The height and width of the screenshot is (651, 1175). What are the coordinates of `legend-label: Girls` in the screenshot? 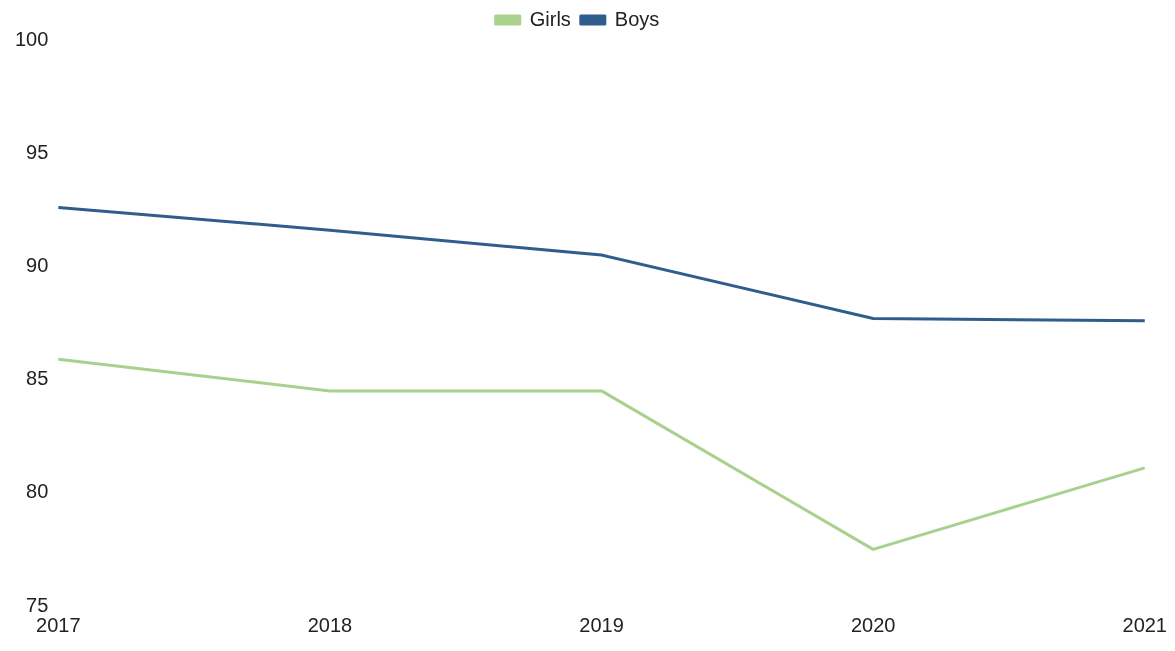 It's located at (550, 18).